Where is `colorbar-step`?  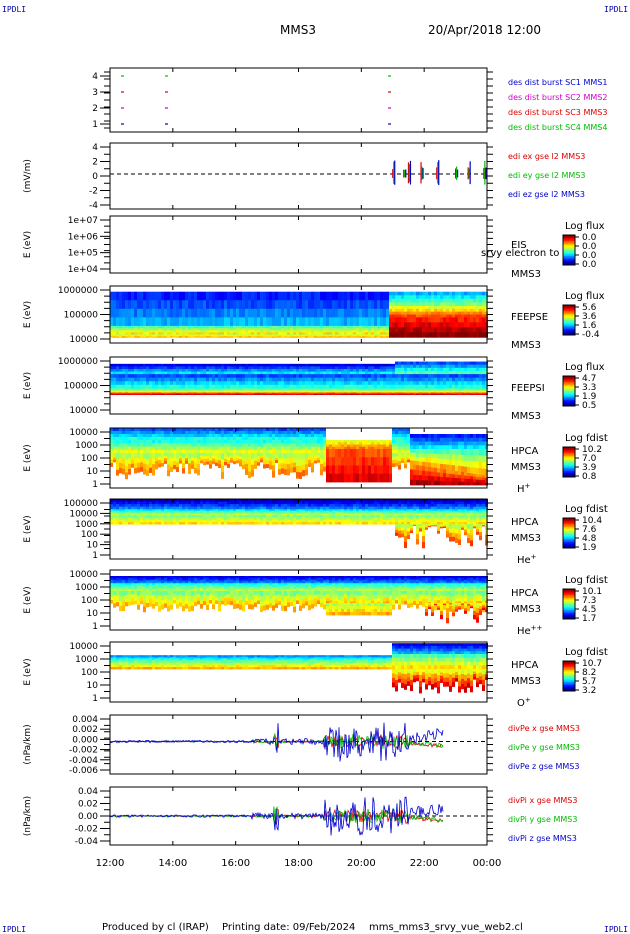 colorbar-step is located at coordinates (569, 318).